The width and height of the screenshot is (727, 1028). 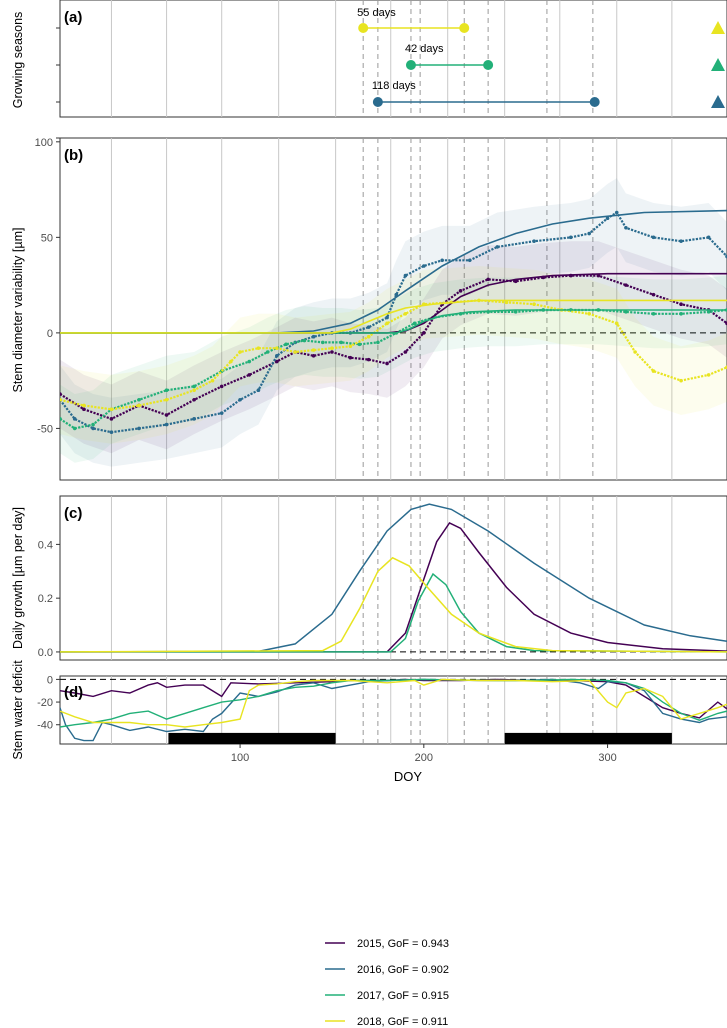 I want to click on panel-c-marks, so click(x=393, y=578).